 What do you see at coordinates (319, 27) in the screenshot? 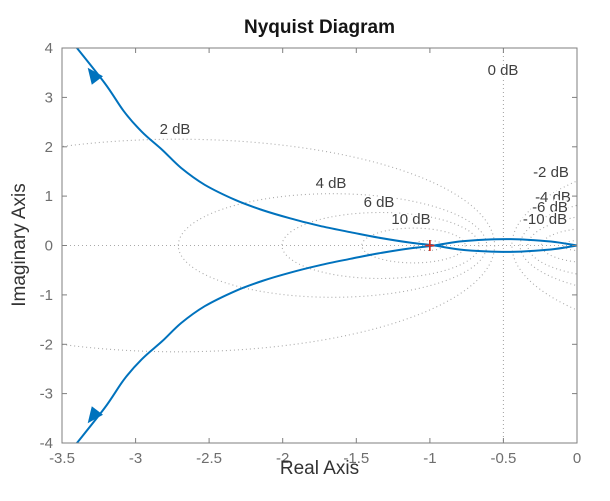
I see `chart-title: Nyquist Diagram` at bounding box center [319, 27].